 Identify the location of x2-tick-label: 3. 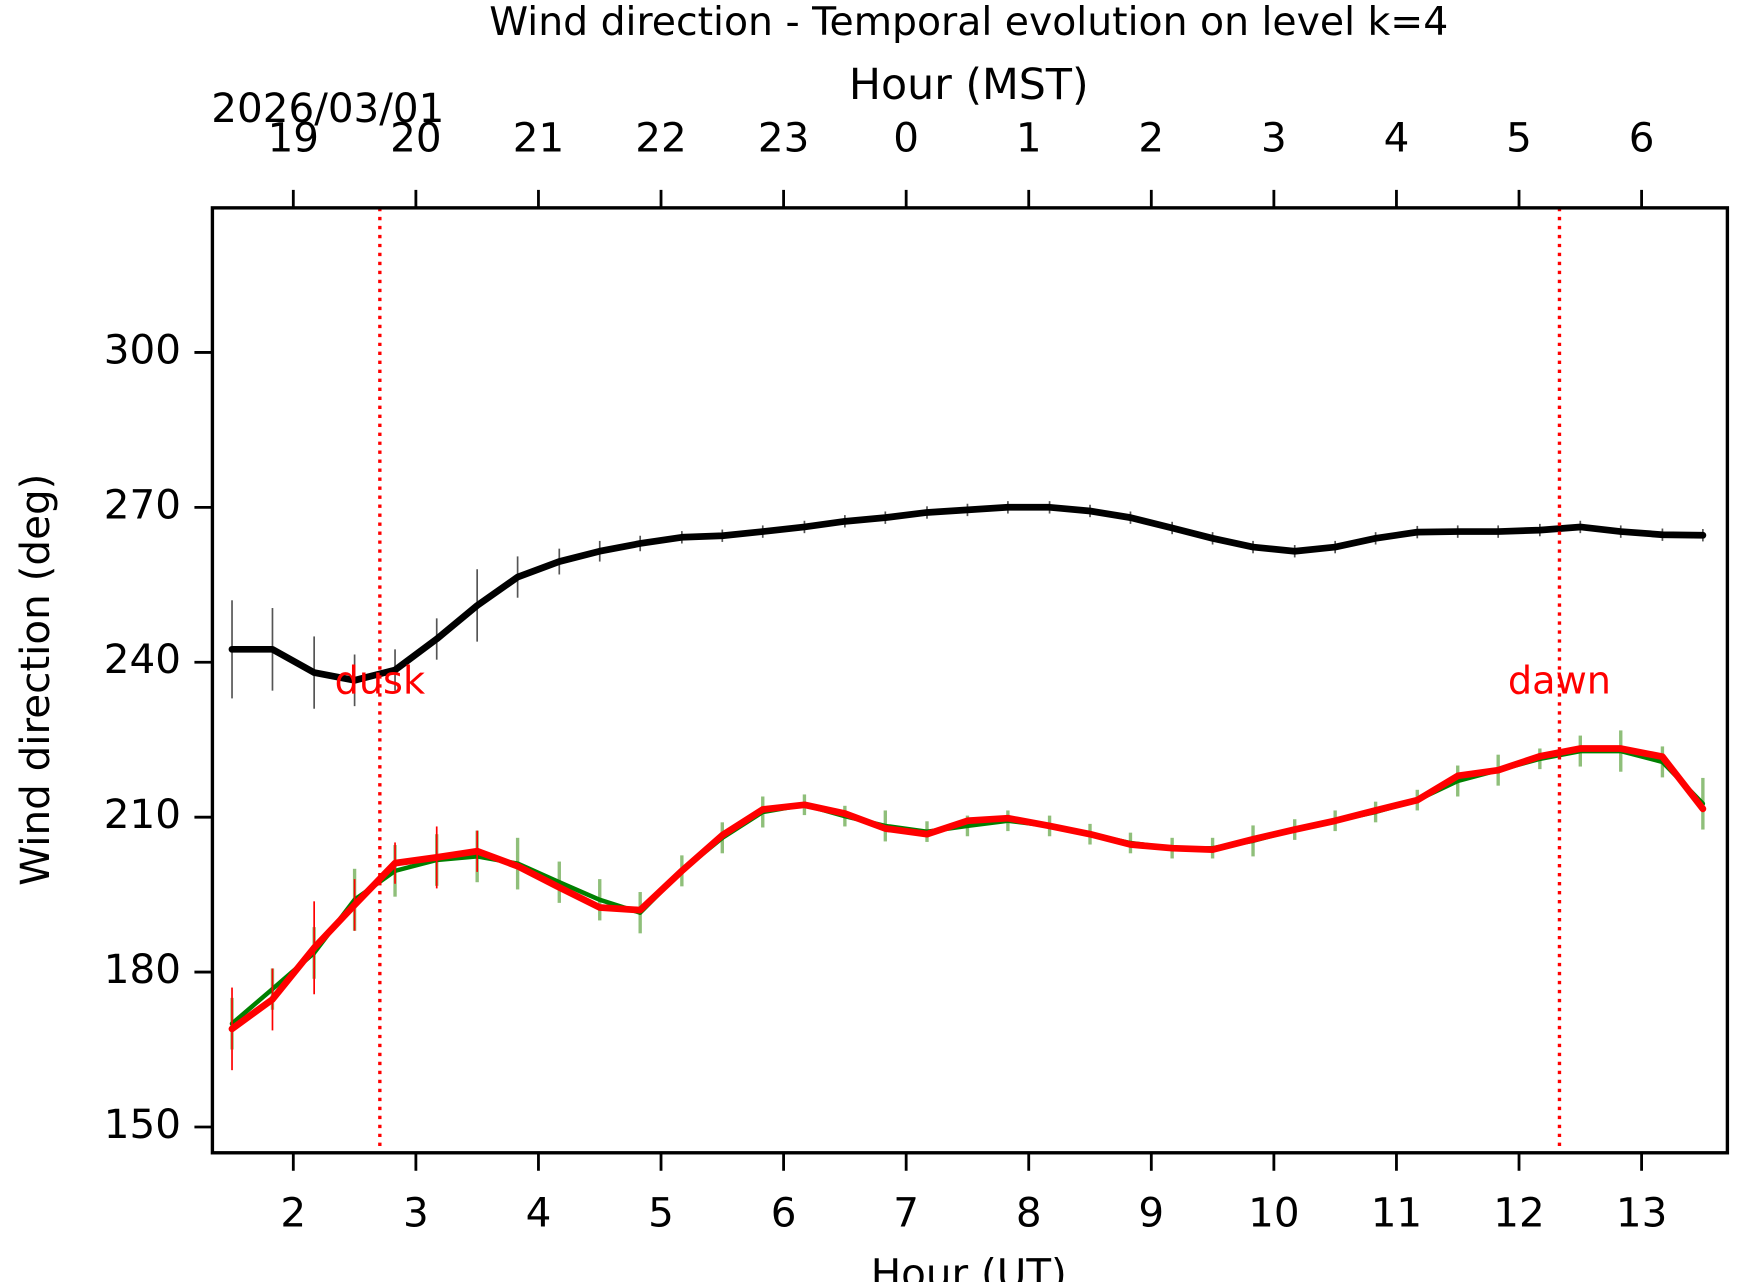
(1274, 137).